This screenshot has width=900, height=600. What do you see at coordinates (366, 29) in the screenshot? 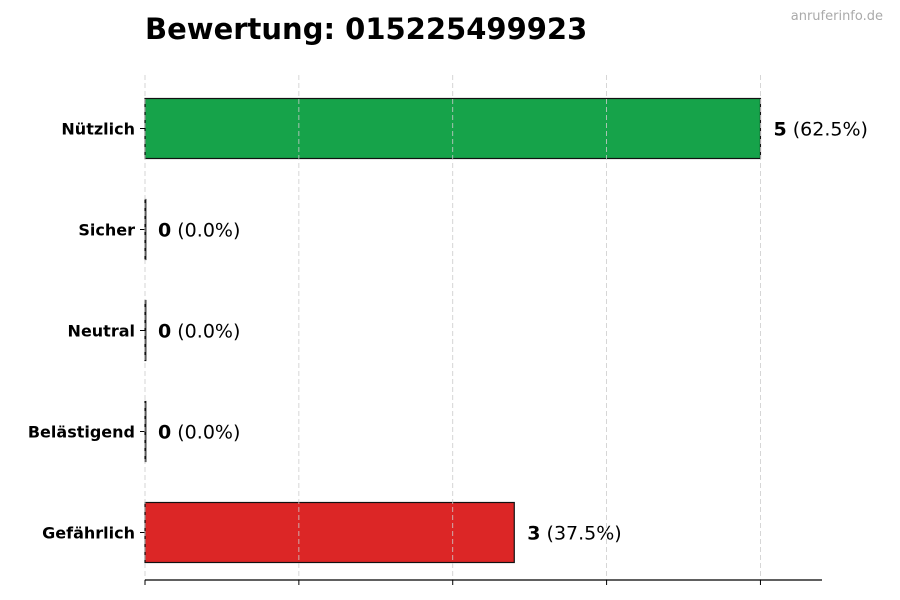
I see `chart-title: Bewertung: 015225499923` at bounding box center [366, 29].